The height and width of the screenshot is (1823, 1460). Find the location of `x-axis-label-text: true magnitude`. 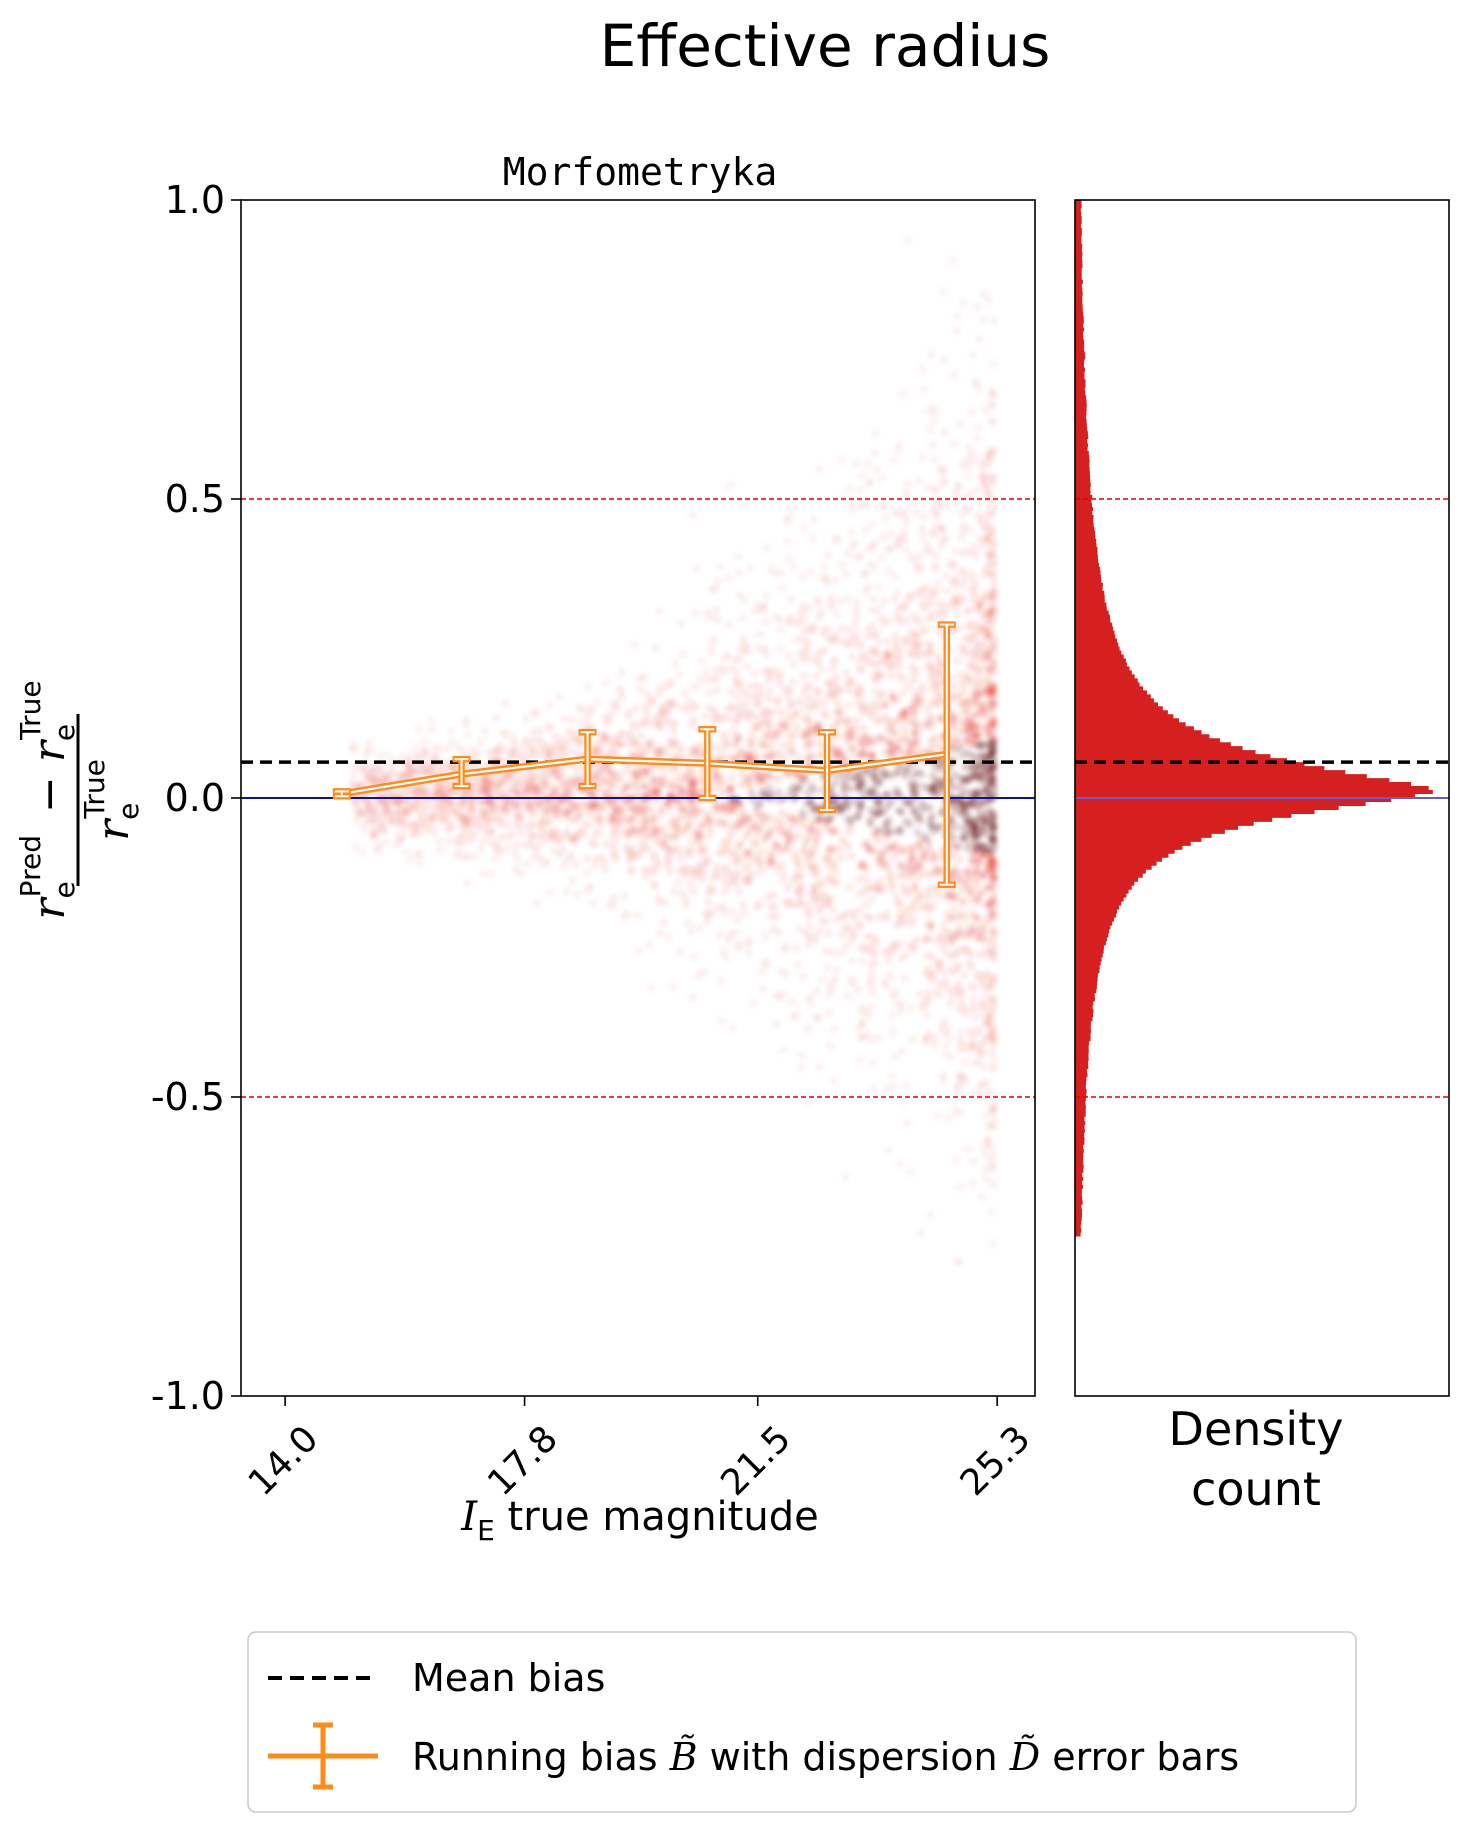

x-axis-label-text: true magnitude is located at coordinates (657, 1517).